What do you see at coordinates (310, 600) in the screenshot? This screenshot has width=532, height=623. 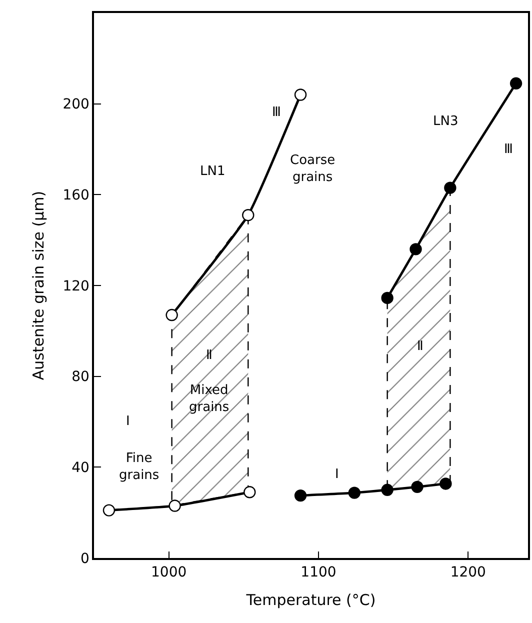 I see `x-axis-title: Temperature (°C)` at bounding box center [310, 600].